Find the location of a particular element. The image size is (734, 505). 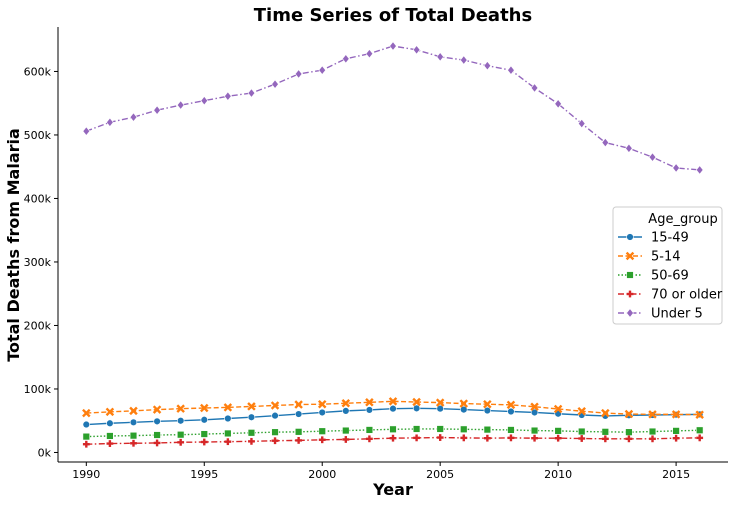

y-tick-label: 200k is located at coordinates (38, 325).